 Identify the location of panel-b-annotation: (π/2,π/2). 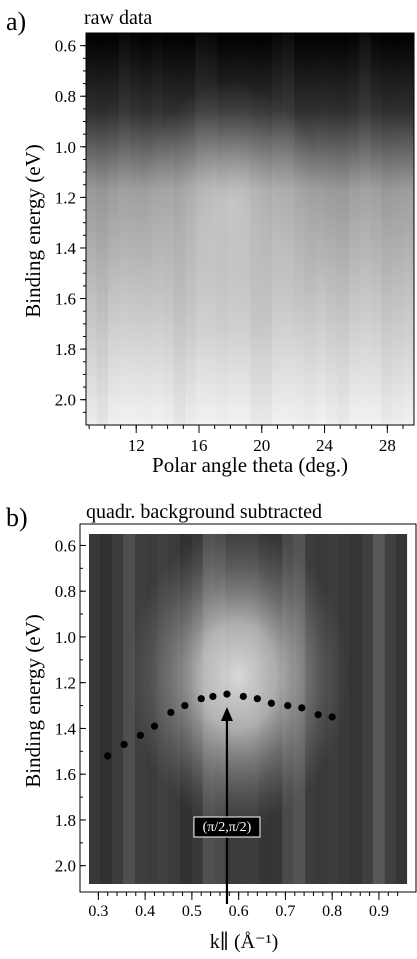
(227, 805).